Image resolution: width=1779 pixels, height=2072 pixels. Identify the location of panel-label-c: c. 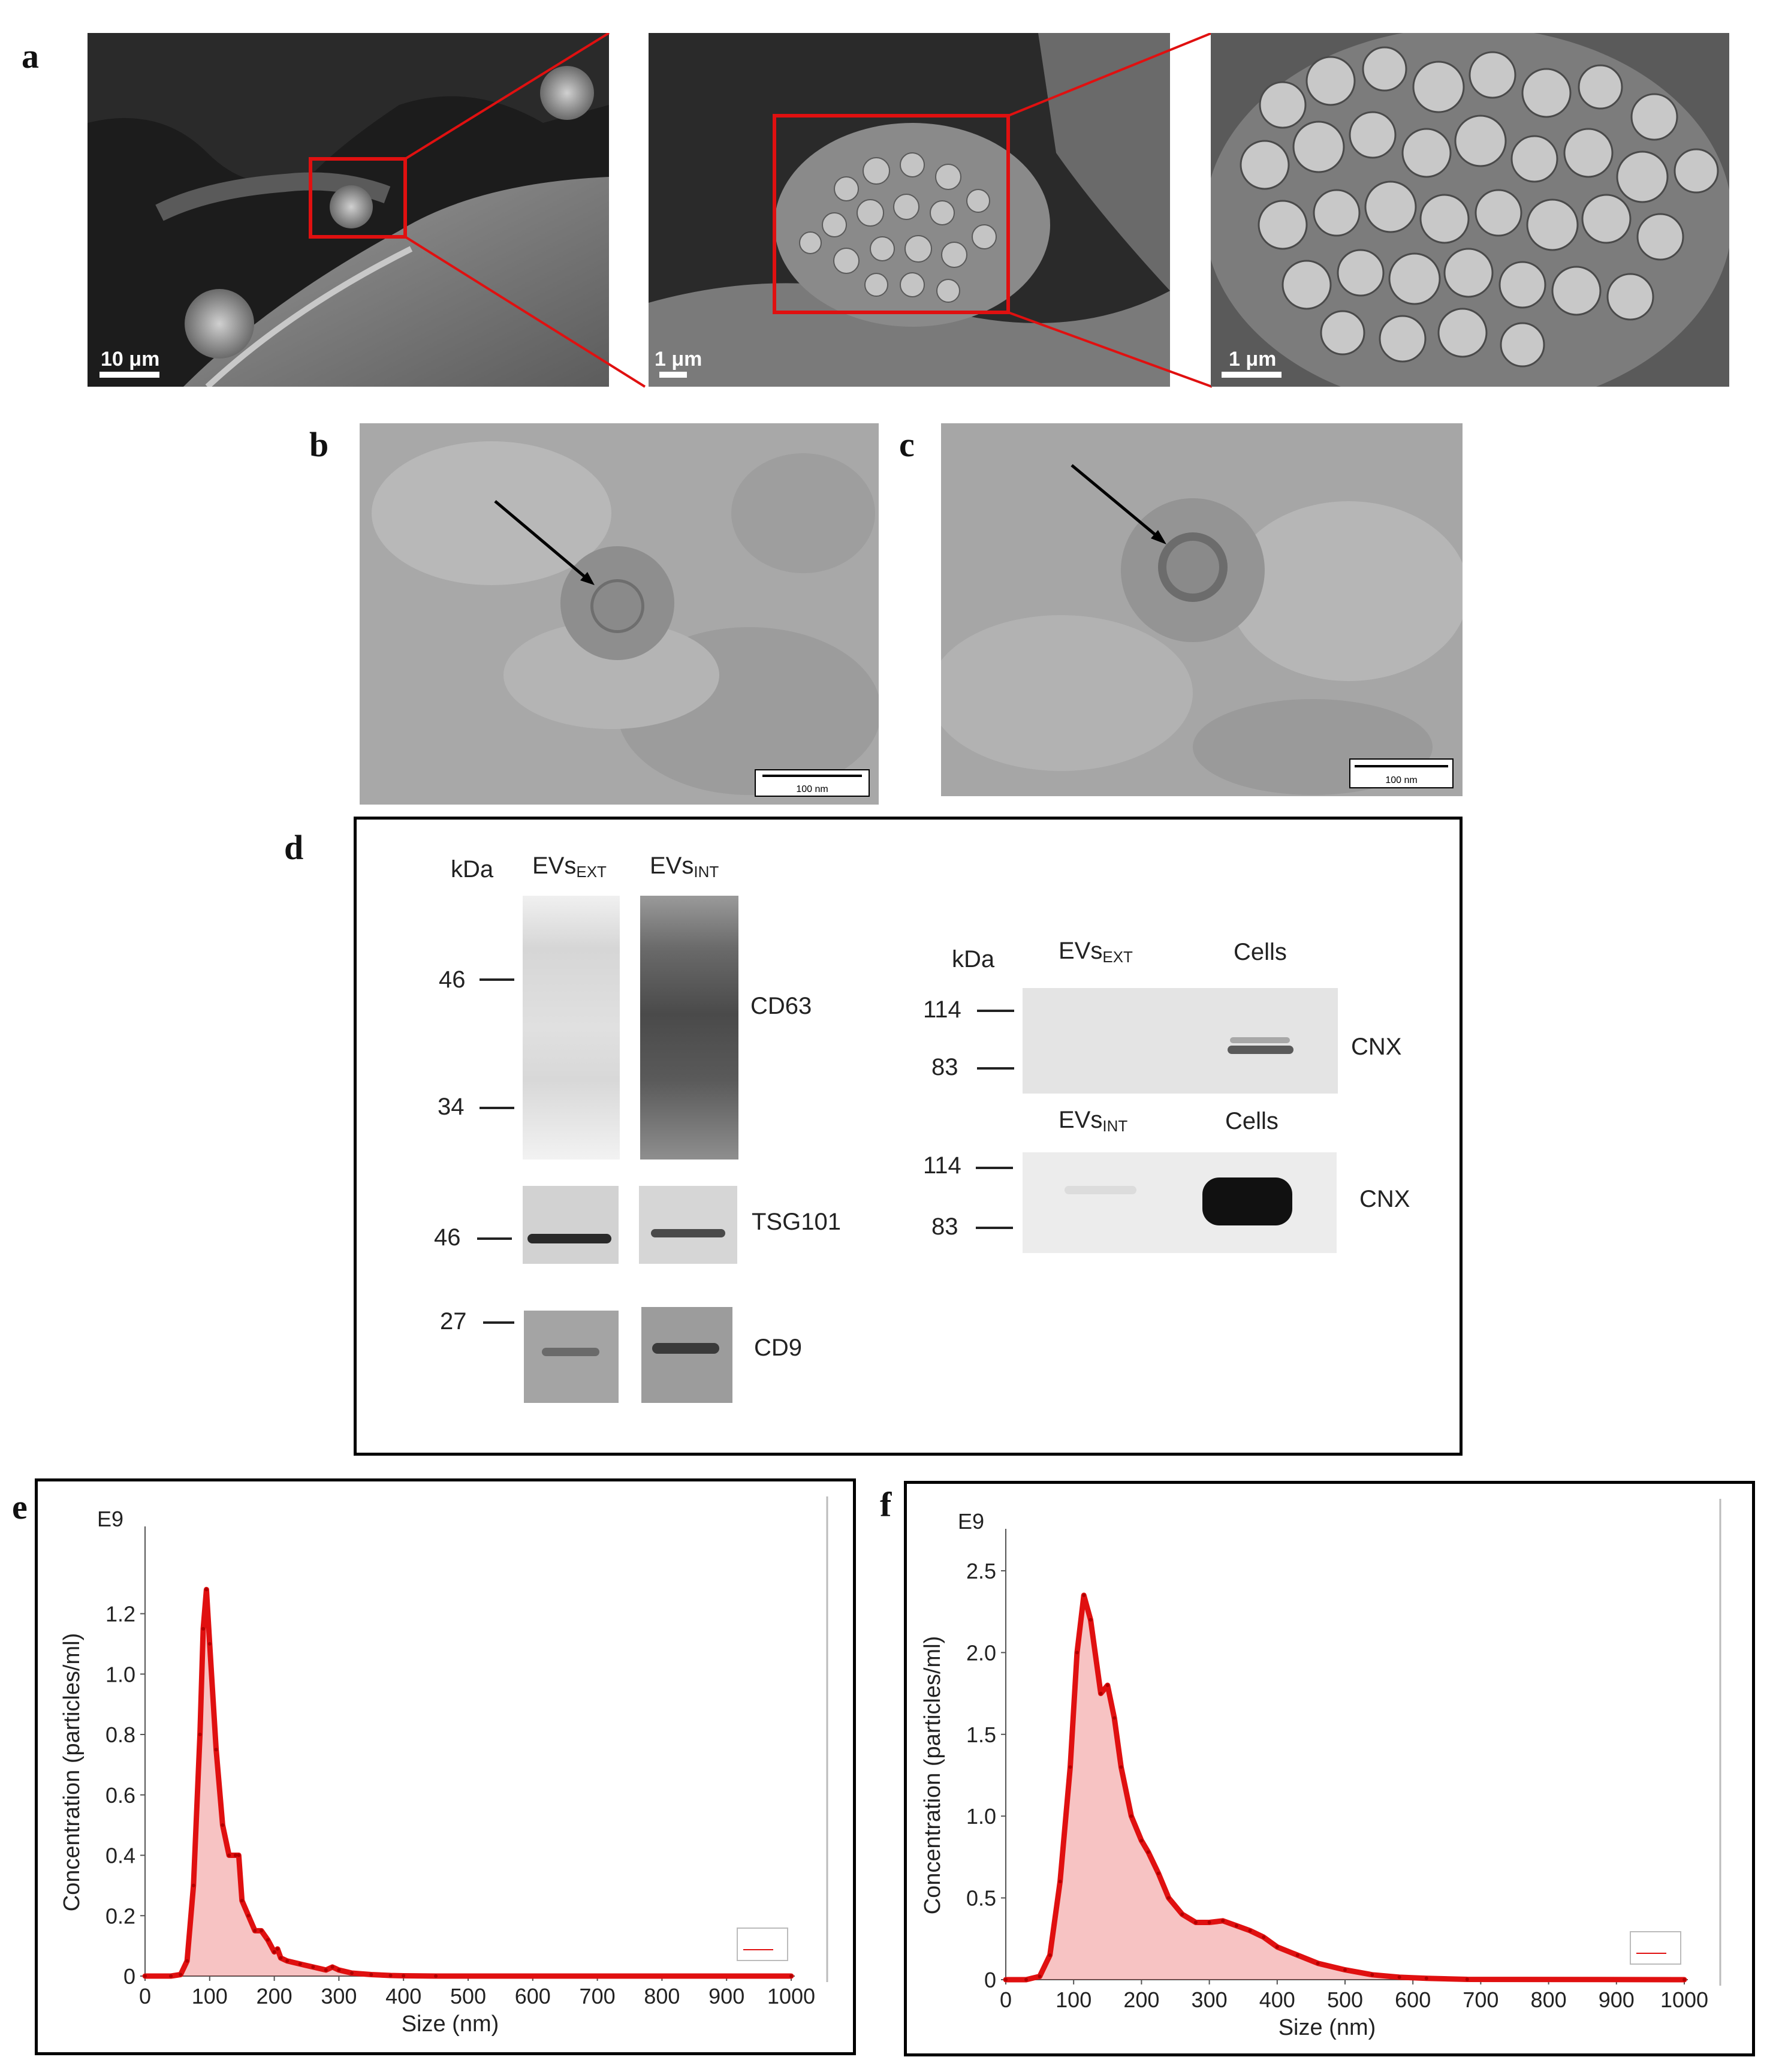
(907, 445).